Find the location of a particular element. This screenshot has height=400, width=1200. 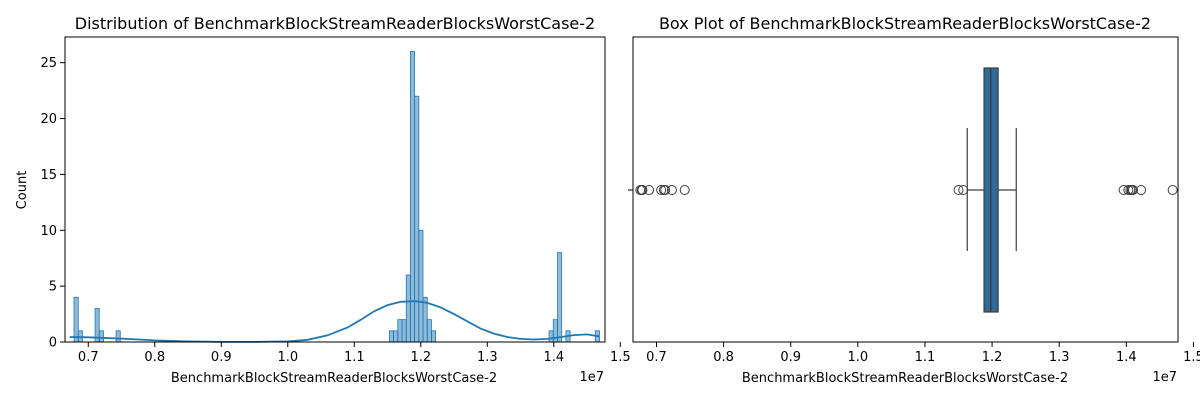

boxplot-x-tick-label-1: 0.8 is located at coordinates (723, 357).